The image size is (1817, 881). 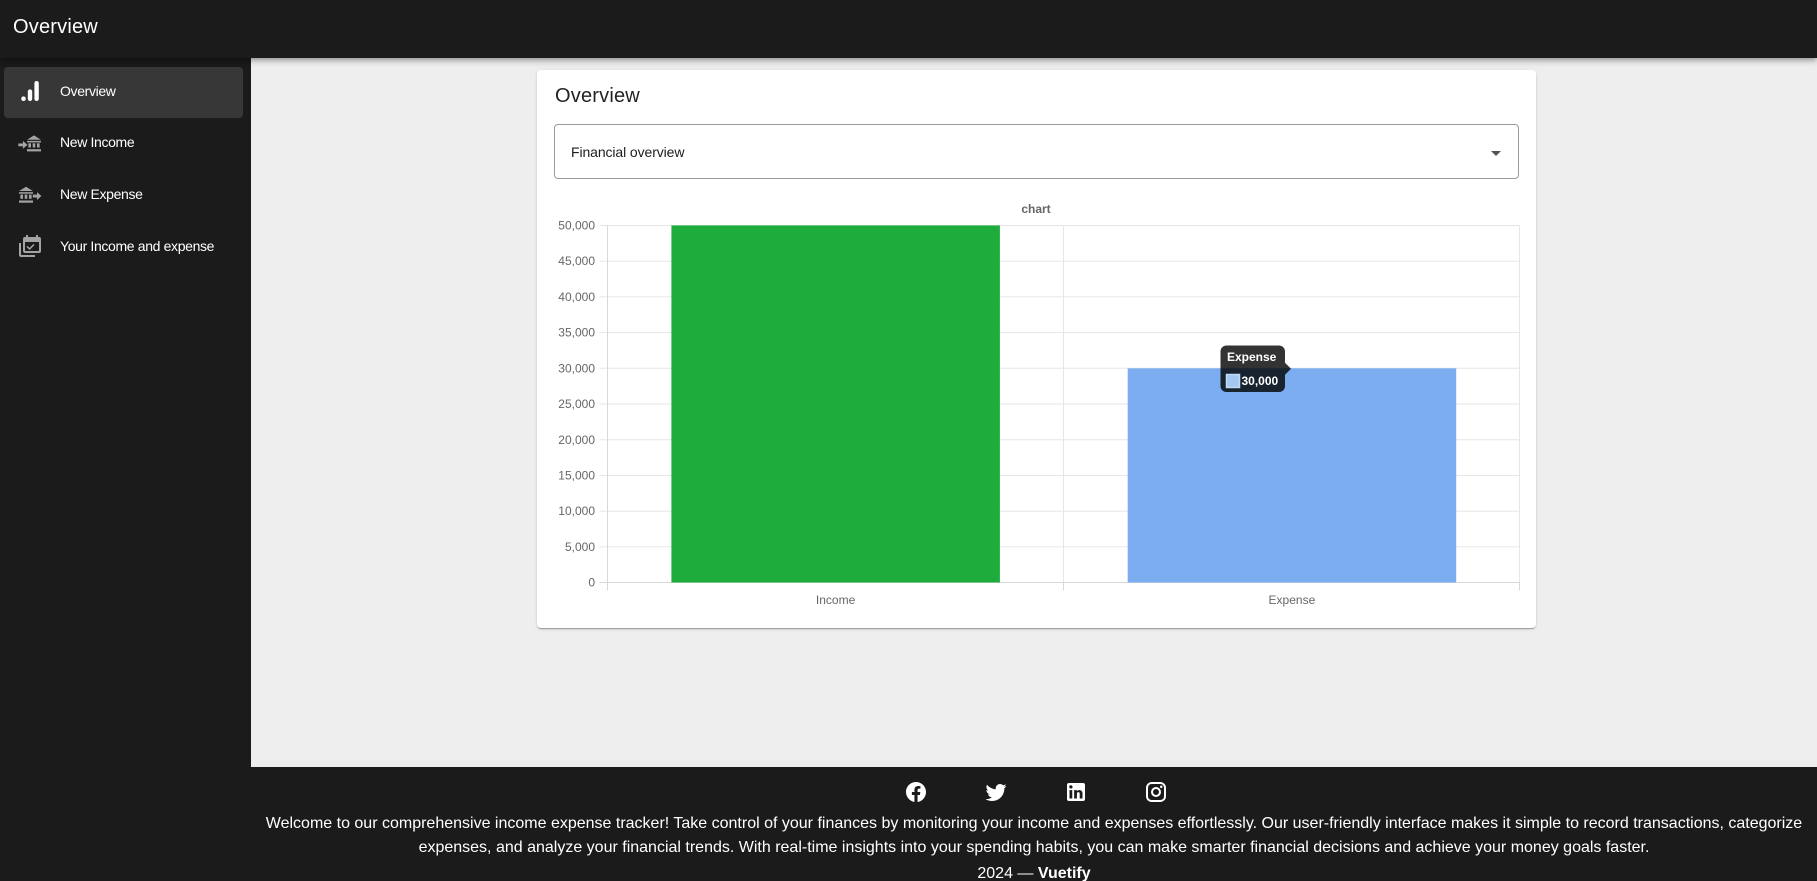 I want to click on svg-text: 40,000, so click(x=576, y=297).